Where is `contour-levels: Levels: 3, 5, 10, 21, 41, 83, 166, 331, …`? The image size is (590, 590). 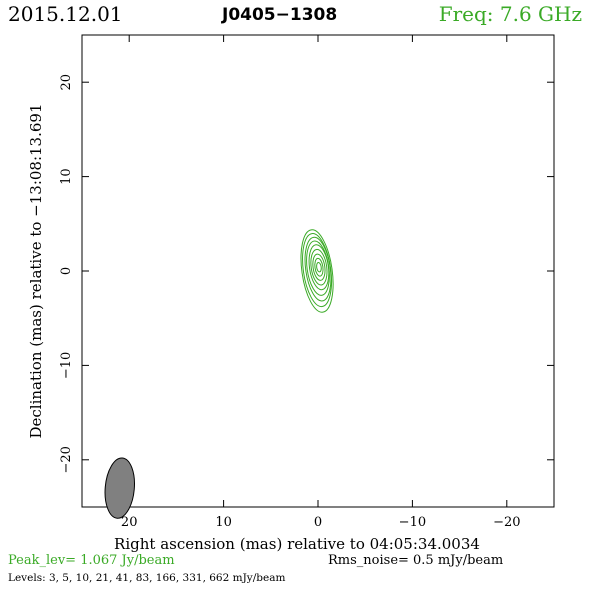
contour-levels: Levels: 3, 5, 10, 21, 41, 83, 166, 331, … is located at coordinates (147, 578).